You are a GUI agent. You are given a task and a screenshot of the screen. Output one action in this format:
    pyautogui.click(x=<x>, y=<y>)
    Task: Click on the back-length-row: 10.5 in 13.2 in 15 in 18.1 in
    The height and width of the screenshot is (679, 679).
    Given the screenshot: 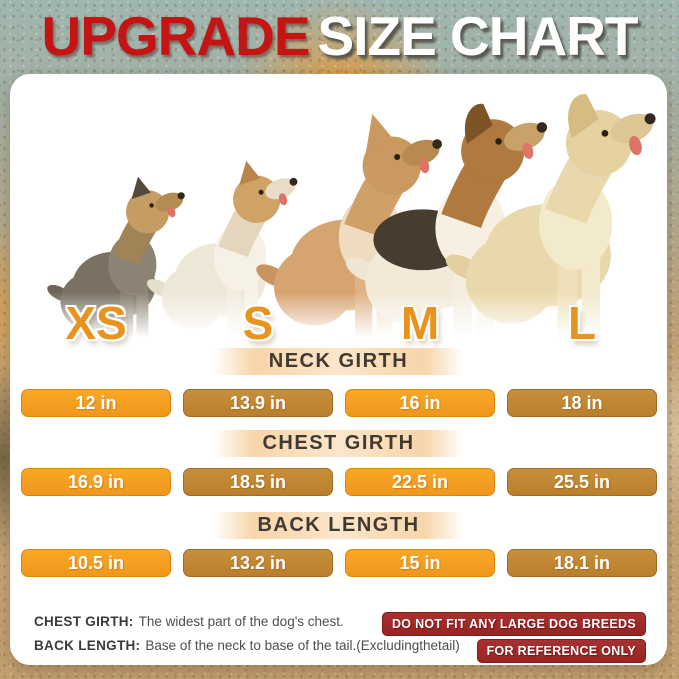 What is the action you would take?
    pyautogui.click(x=339, y=563)
    